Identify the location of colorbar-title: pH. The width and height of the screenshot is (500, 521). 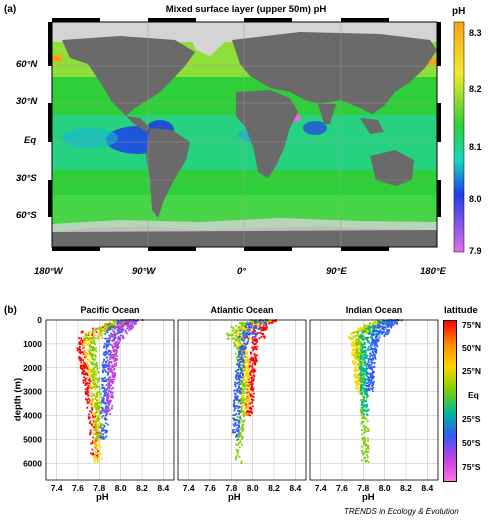
(459, 11).